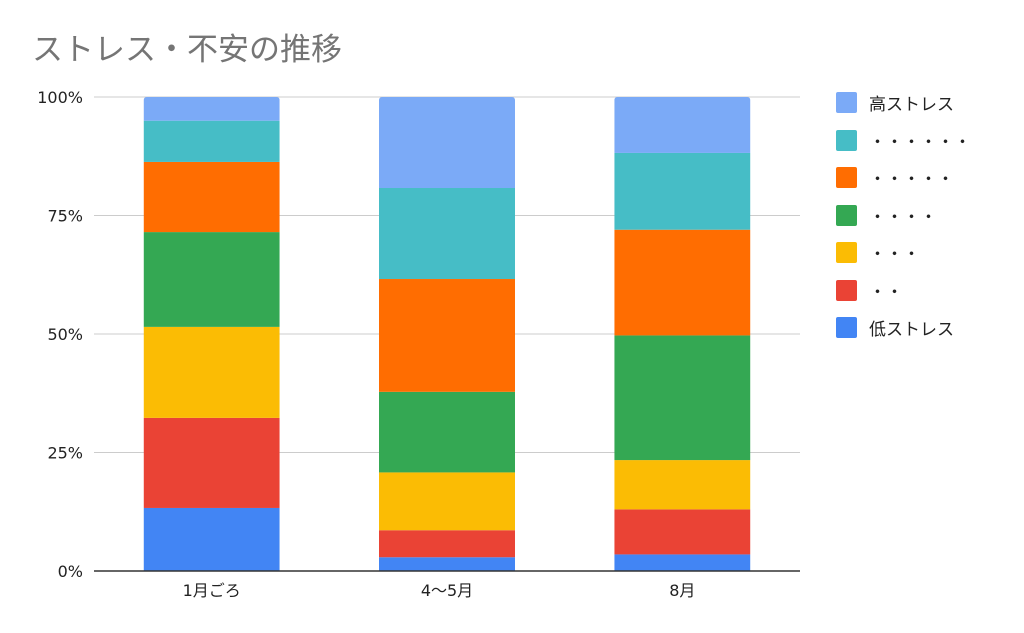 This screenshot has width=1024, height=633. Describe the element at coordinates (60, 97) in the screenshot. I see `y-tick-label: 100%` at that location.